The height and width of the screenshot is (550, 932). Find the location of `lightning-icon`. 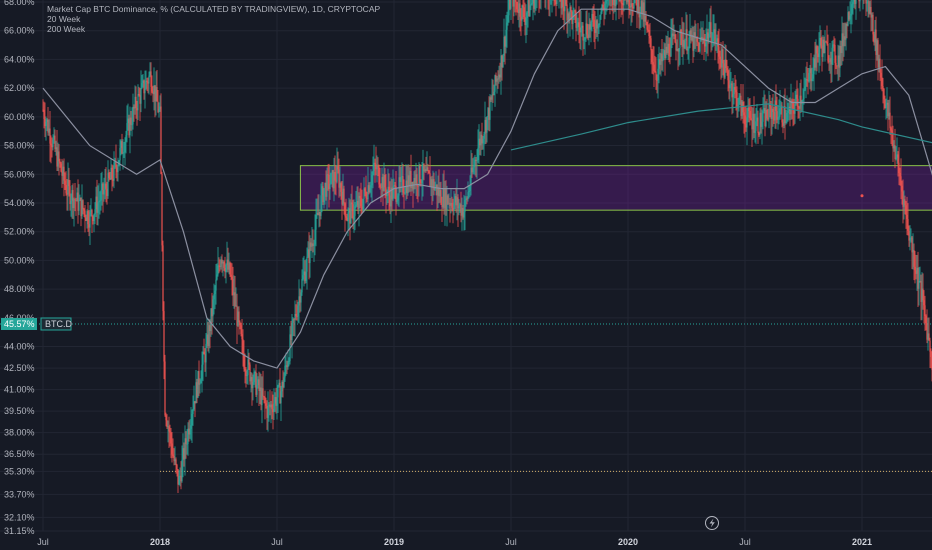

lightning-icon is located at coordinates (712, 523).